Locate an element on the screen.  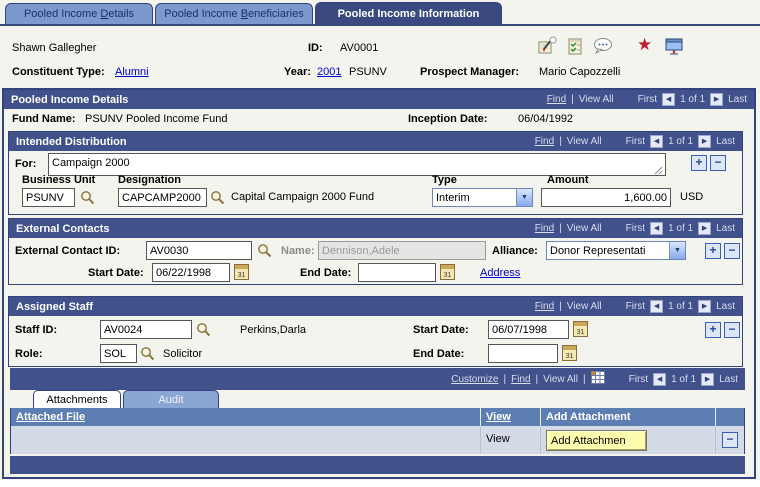
constituent-type-link: Alumni is located at coordinates (132, 72).